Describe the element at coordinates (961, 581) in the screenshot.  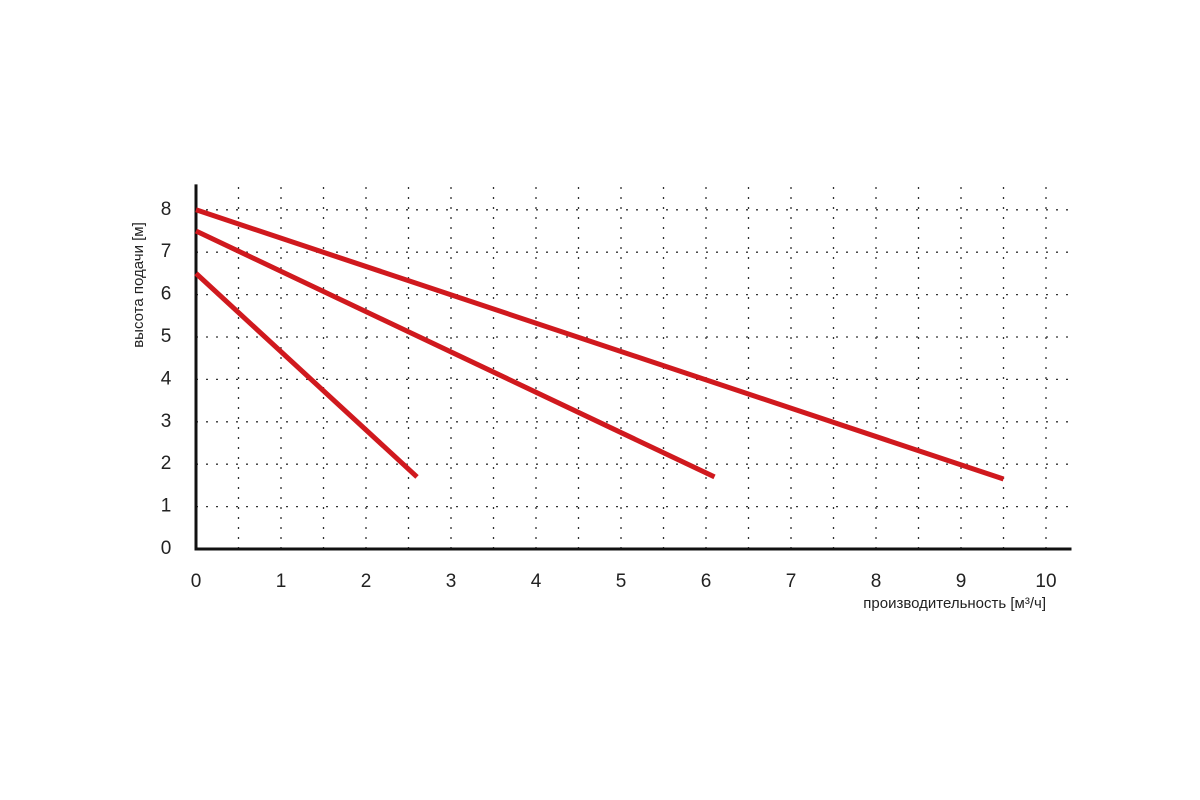
I see `x-tick-label: 9` at that location.